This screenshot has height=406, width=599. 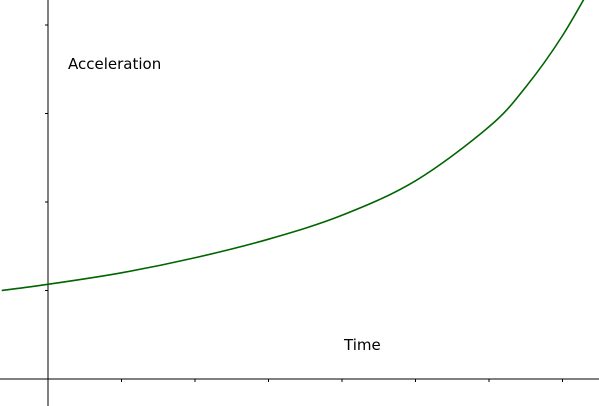 What do you see at coordinates (114, 64) in the screenshot?
I see `y-axis-label: Acceleration` at bounding box center [114, 64].